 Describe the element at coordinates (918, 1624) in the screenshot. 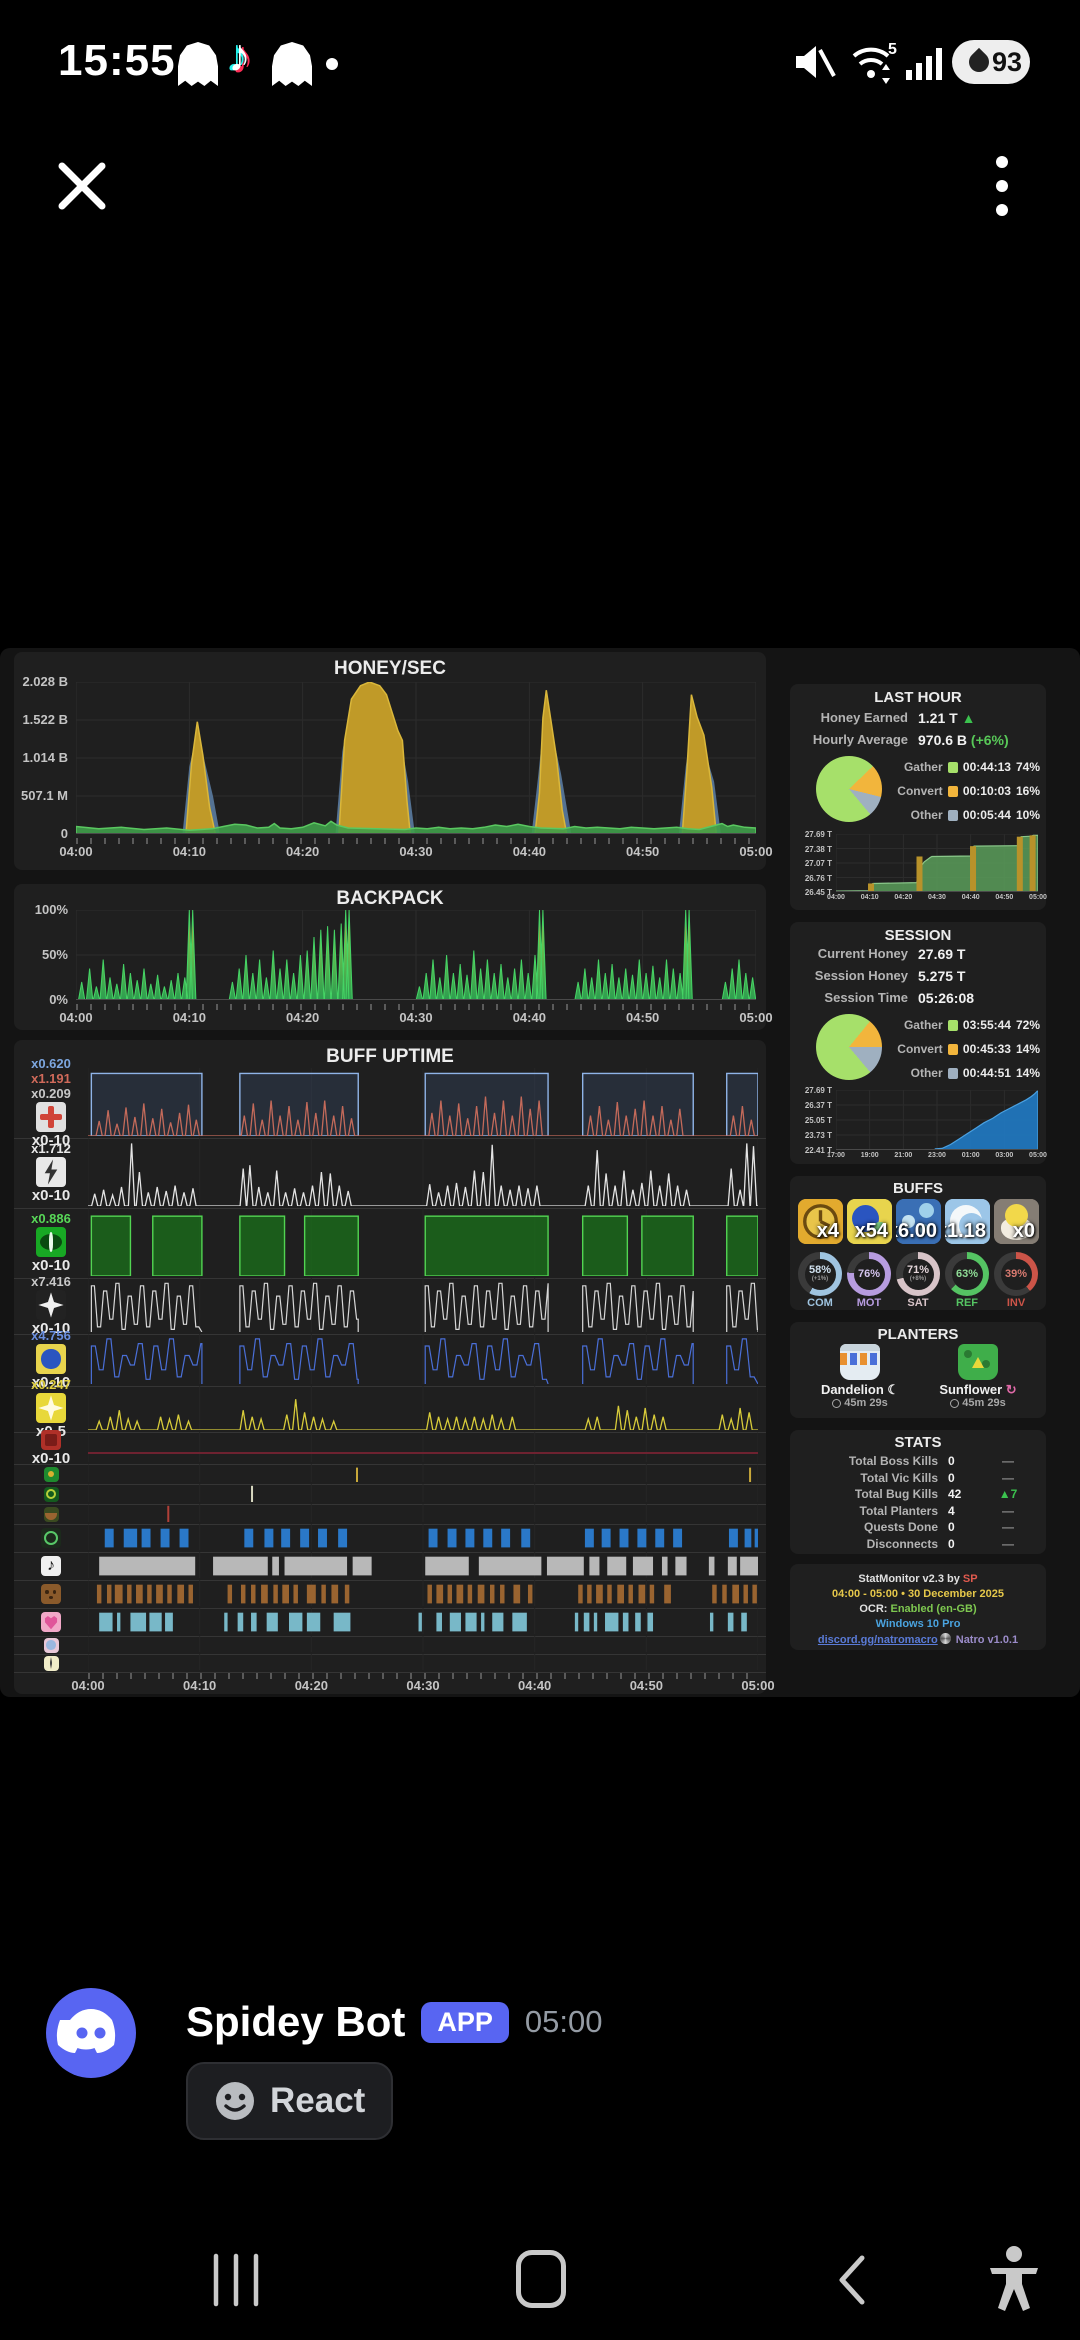

I see `footer-line: Windows 10 Pro` at that location.